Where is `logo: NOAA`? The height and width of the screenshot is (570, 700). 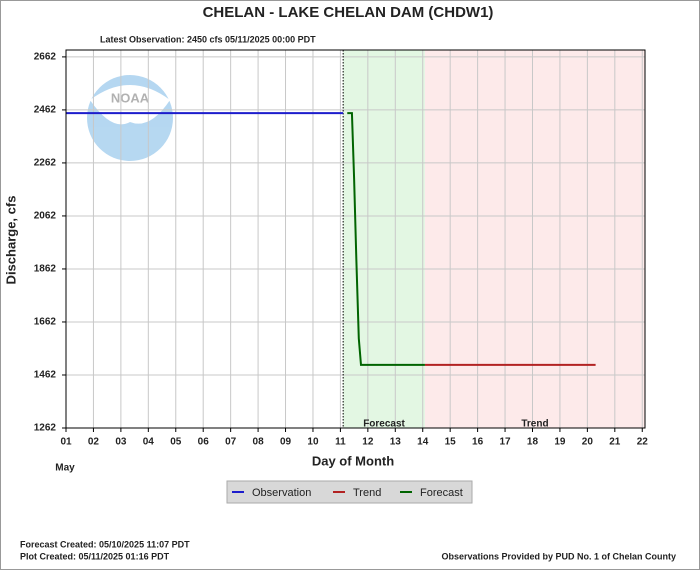 logo: NOAA is located at coordinates (130, 118).